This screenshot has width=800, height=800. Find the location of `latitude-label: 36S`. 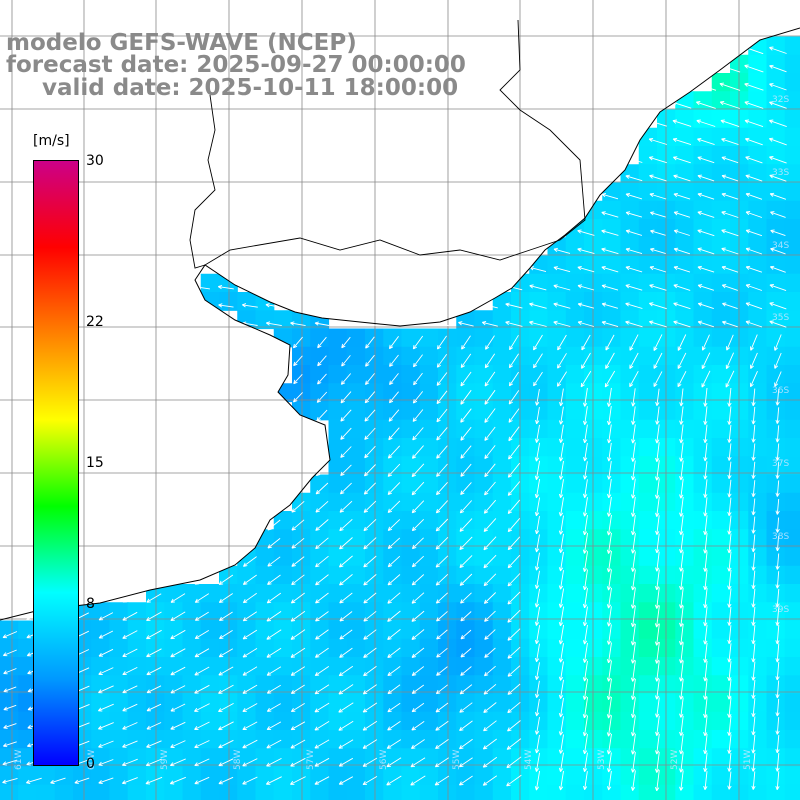

latitude-label: 36S is located at coordinates (781, 391).